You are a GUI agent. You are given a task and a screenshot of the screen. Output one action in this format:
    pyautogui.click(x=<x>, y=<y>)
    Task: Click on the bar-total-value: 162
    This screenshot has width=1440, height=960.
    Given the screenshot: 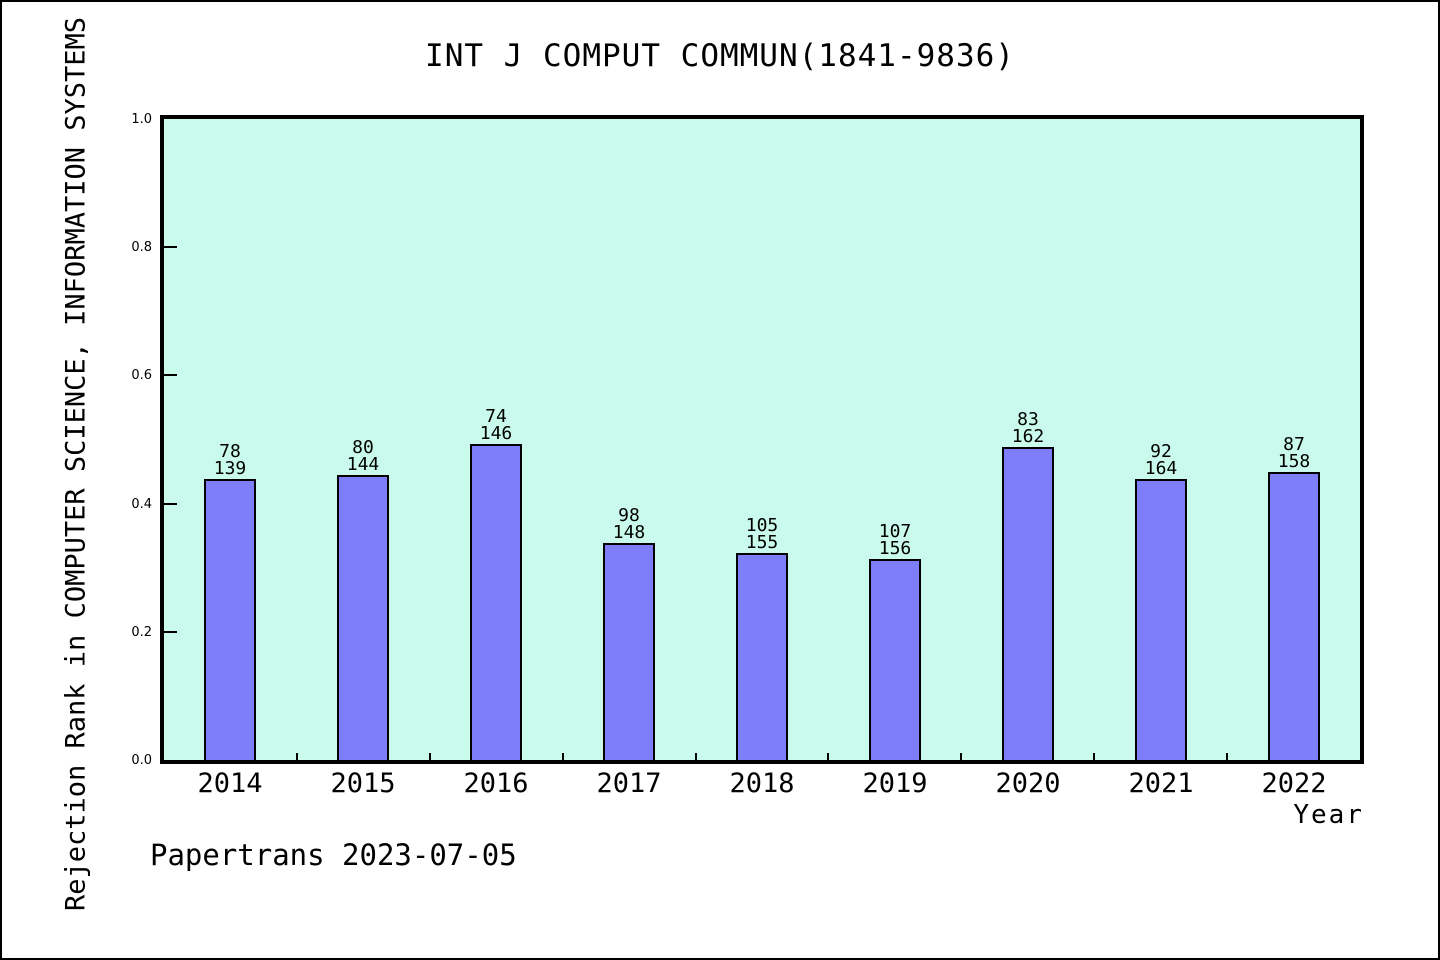 What is the action you would take?
    pyautogui.click(x=1028, y=436)
    